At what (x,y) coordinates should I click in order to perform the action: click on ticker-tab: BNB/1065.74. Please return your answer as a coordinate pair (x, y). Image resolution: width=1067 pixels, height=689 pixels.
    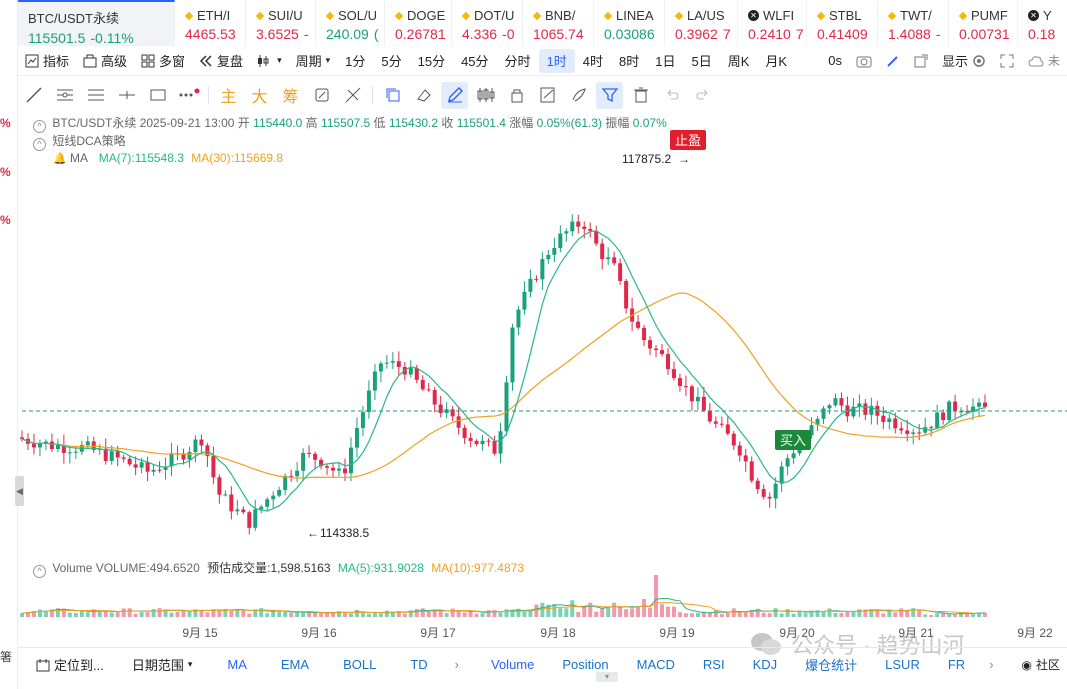
    Looking at the image, I should click on (558, 23).